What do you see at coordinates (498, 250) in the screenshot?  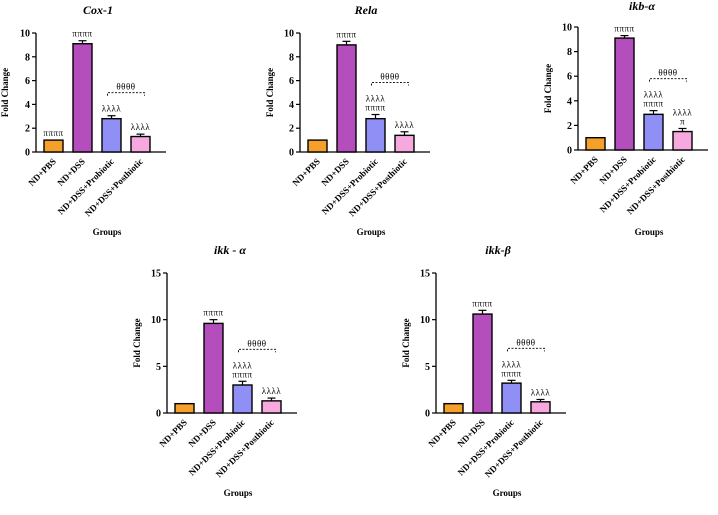 I see `chart-title: ikk-β` at bounding box center [498, 250].